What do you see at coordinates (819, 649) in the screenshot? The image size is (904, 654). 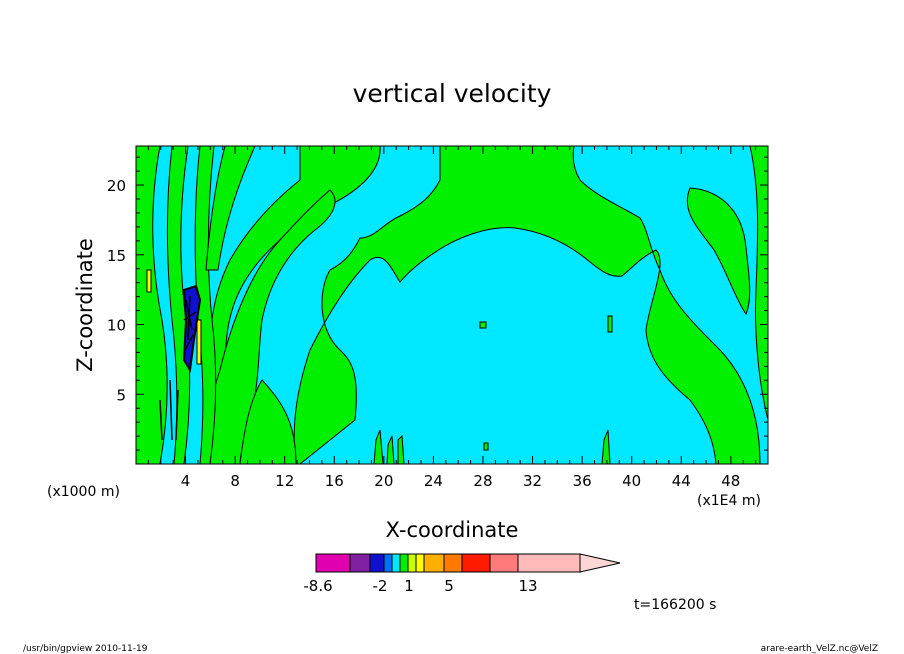 I see `footer-right: arare-earth_VelZ.nc@VelZ` at bounding box center [819, 649].